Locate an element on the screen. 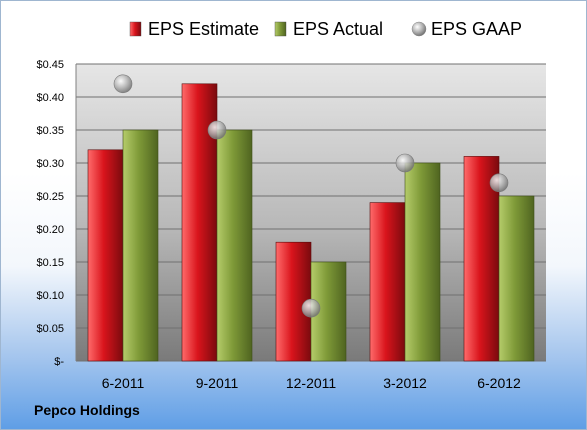 The width and height of the screenshot is (587, 430). y-tick-label: $0.25 is located at coordinates (50, 197).